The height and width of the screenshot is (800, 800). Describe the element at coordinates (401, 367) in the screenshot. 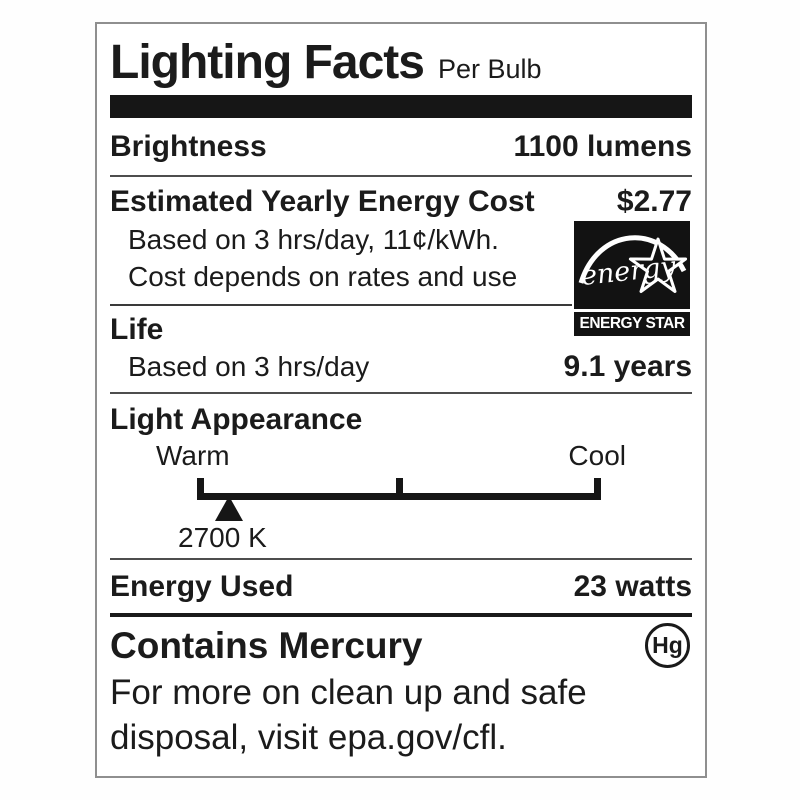

I see `life-row: Based on 3 hrs/day 9.1 years` at that location.